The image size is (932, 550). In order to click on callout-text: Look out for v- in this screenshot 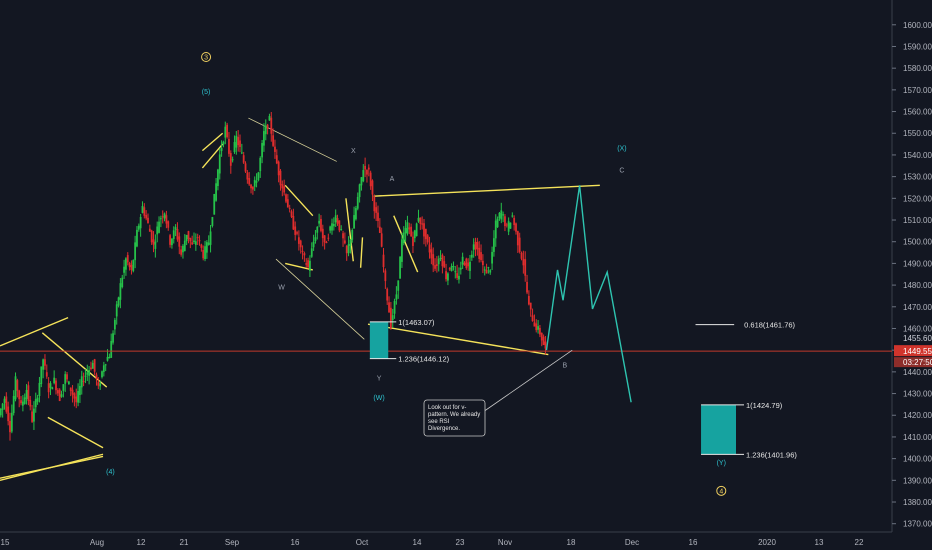, I will do `click(447, 408)`.